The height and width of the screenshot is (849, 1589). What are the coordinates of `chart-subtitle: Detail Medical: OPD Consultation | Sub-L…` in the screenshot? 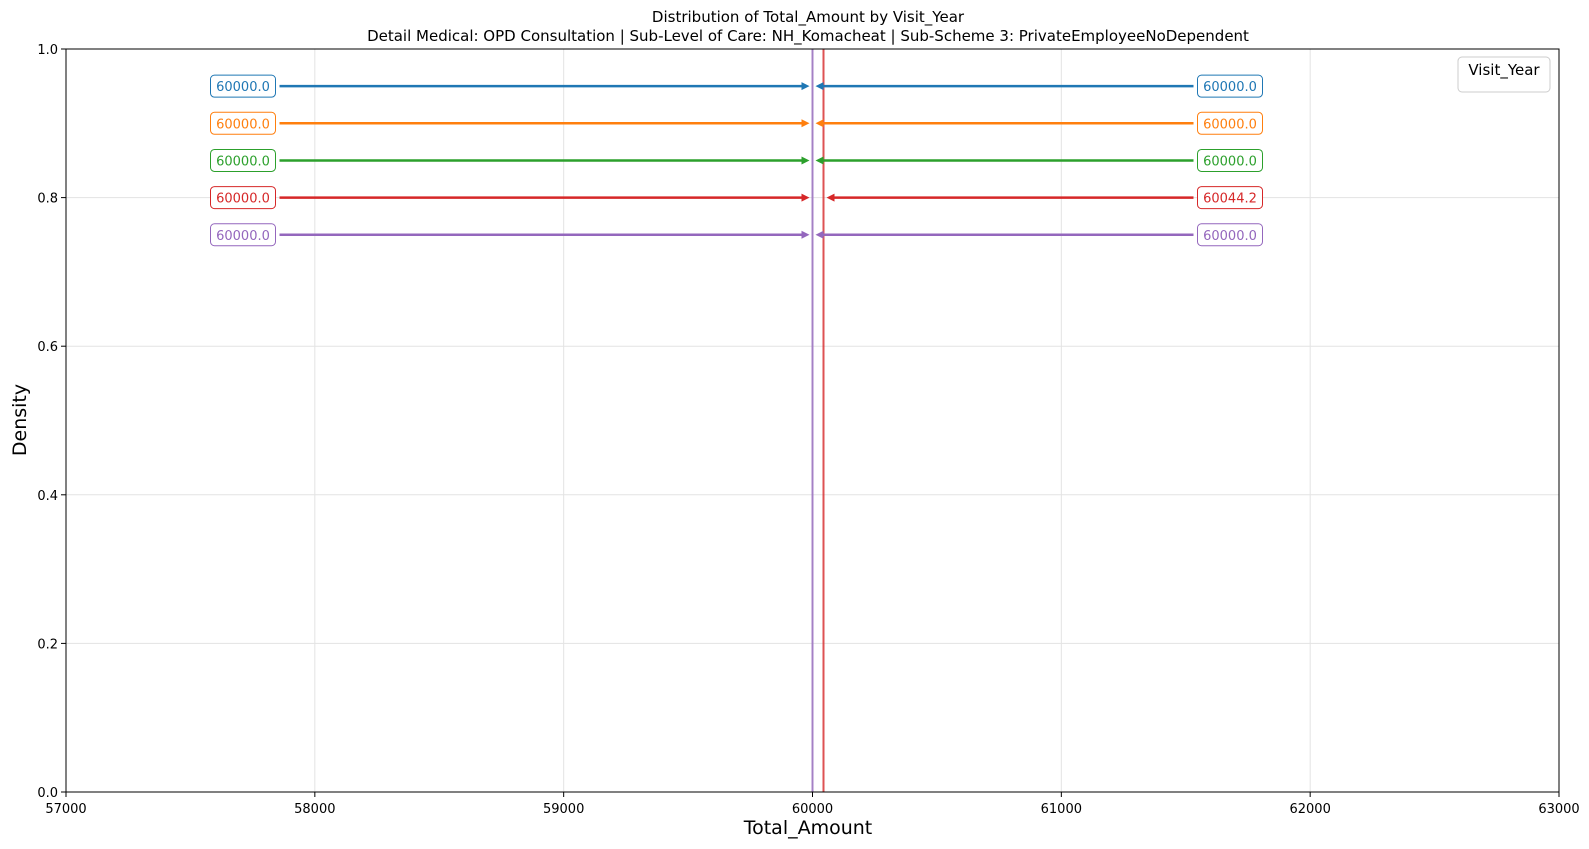 It's located at (808, 36).